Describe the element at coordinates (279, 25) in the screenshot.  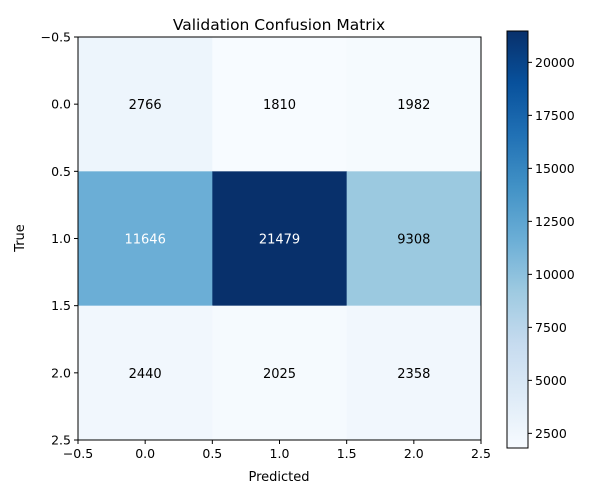
I see `chart-title: Validation Confusion Matrix` at that location.